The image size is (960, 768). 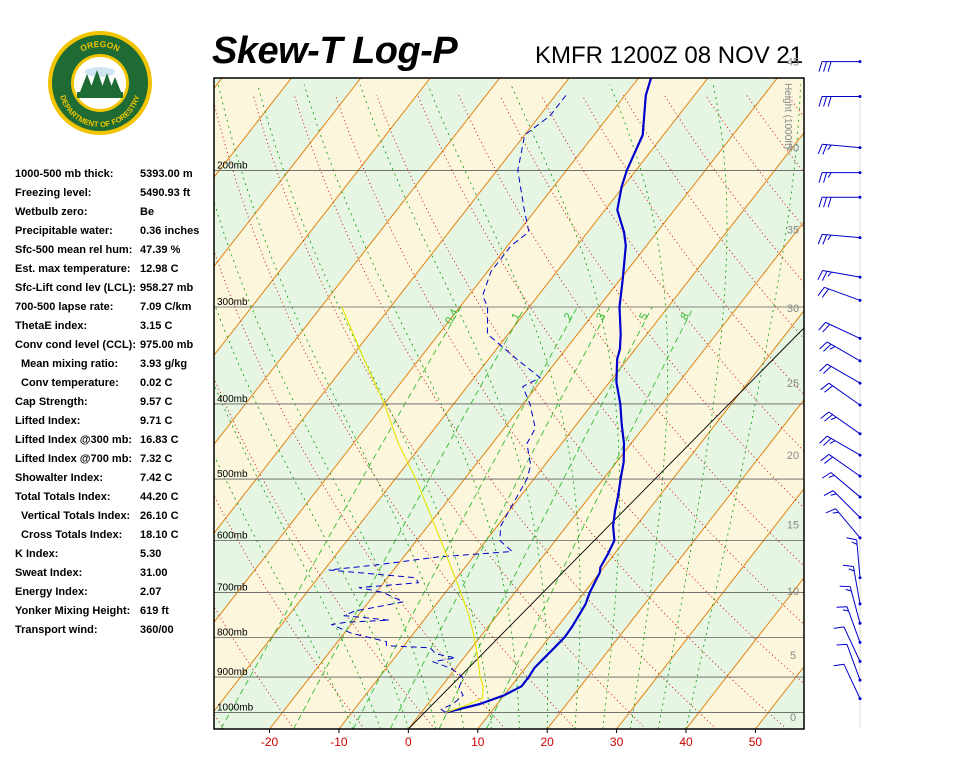 What do you see at coordinates (154, 611) in the screenshot?
I see `index-value: 619 ft` at bounding box center [154, 611].